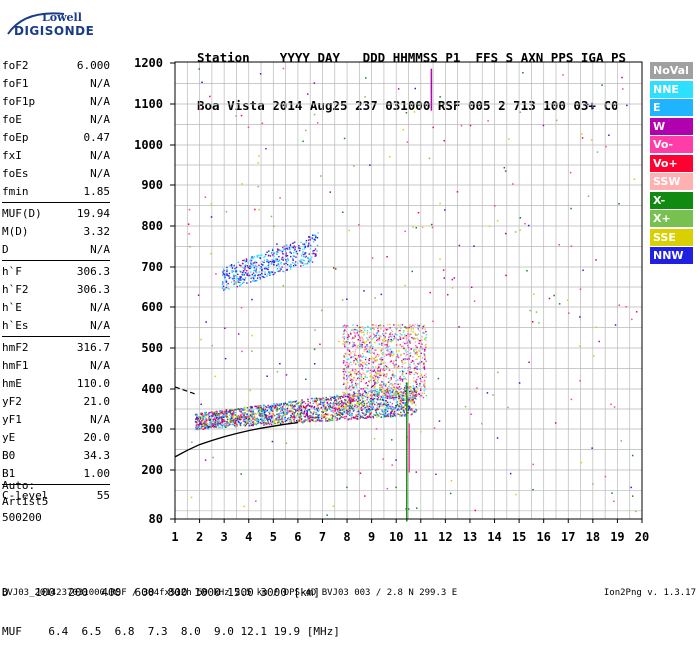 The image size is (700, 651). I want to click on param-label: fxI, so click(12, 155).